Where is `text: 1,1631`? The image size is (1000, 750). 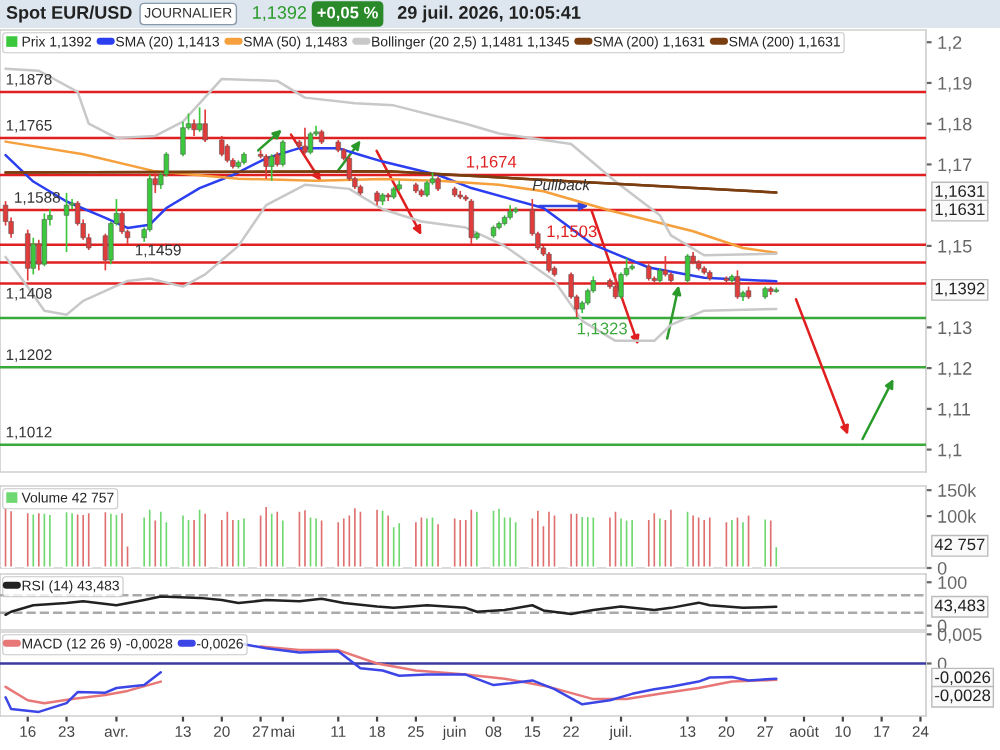
text: 1,1631 is located at coordinates (960, 210).